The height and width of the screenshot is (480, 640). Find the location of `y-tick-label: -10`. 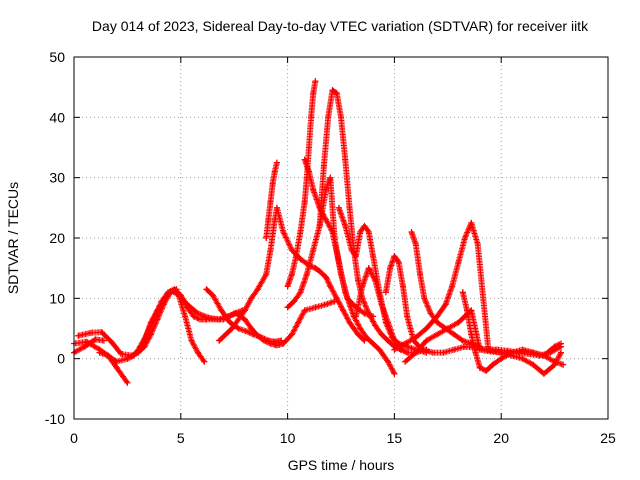

y-tick-label: -10 is located at coordinates (55, 419).